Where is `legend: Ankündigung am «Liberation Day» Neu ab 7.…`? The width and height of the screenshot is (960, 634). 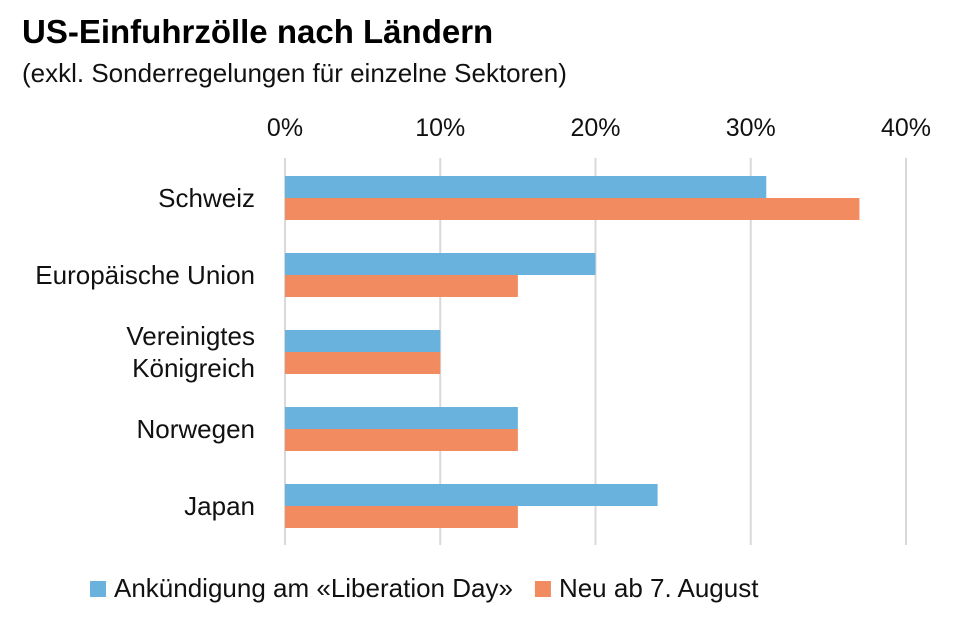
legend: Ankündigung am «Liberation Day» Neu ab 7.… is located at coordinates (424, 588).